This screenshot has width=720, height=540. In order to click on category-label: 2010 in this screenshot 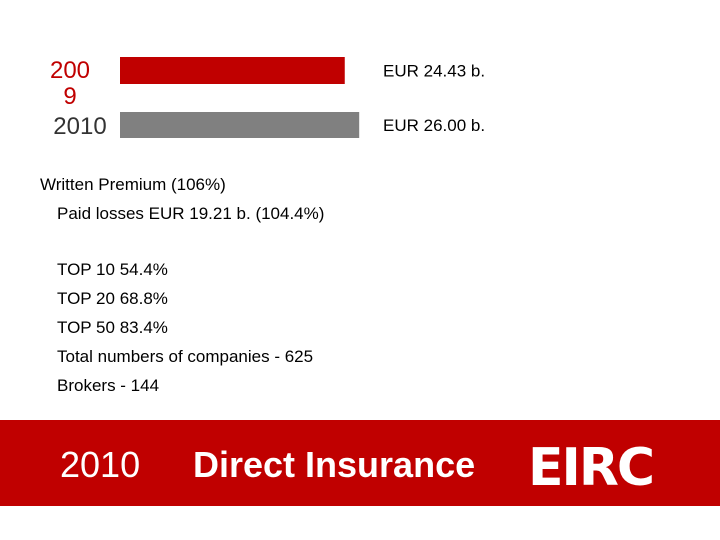, I will do `click(80, 126)`.